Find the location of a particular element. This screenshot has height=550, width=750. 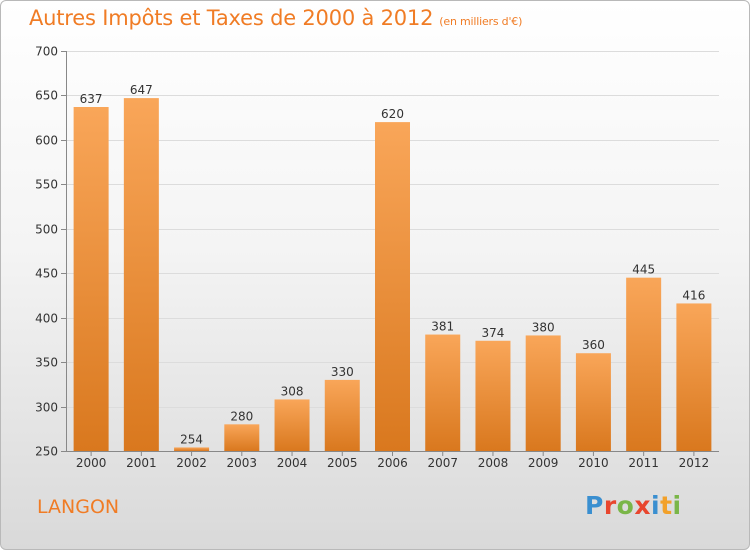

y-tick-label: 700 is located at coordinates (46, 52).